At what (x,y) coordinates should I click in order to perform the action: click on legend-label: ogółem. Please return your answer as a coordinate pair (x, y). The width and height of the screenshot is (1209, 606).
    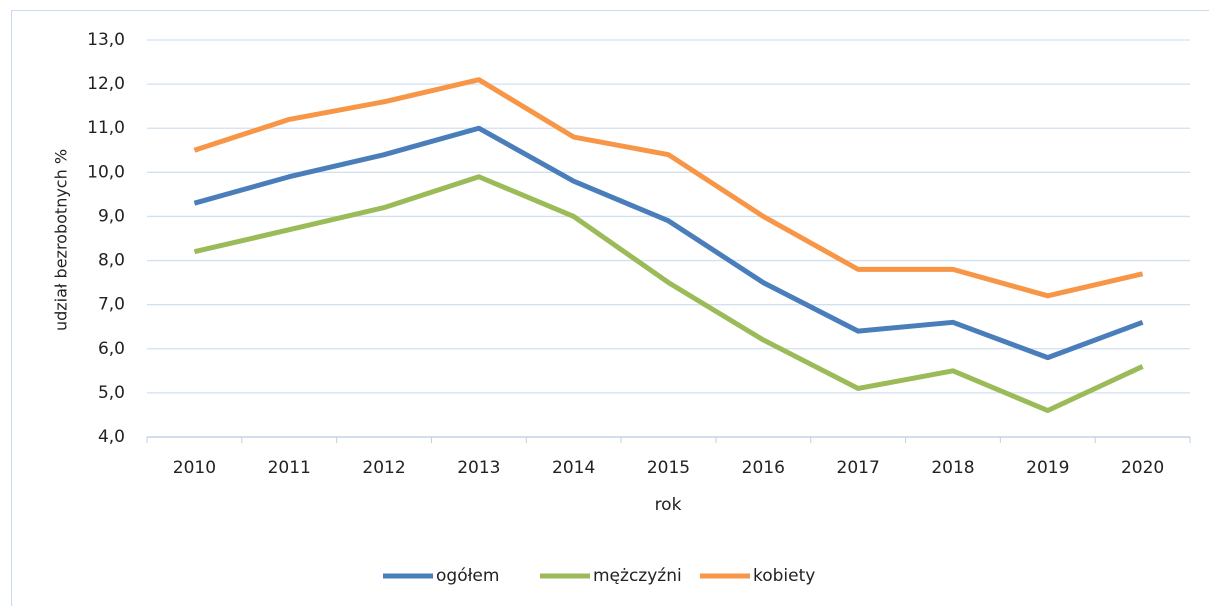
    Looking at the image, I should click on (467, 576).